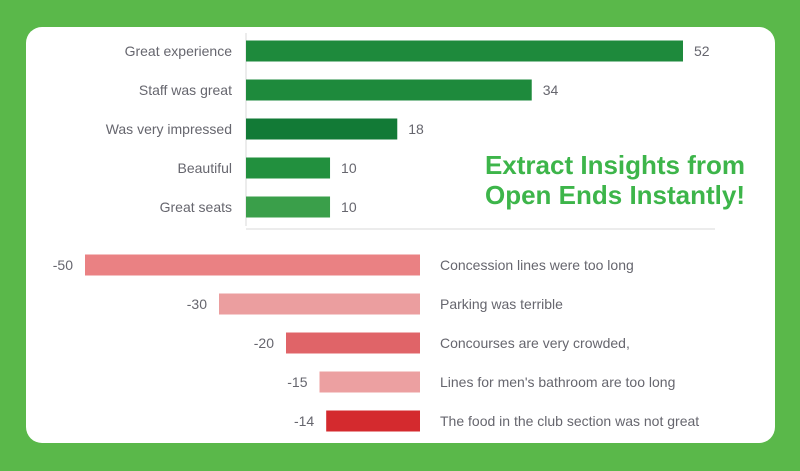 This screenshot has width=800, height=471. I want to click on negative-value-label: -15, so click(297, 382).